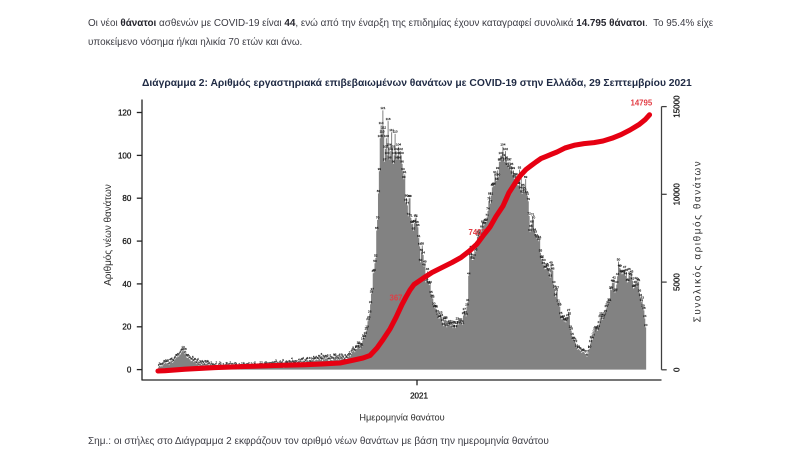 Image resolution: width=799 pixels, height=463 pixels. I want to click on svg-text: 95, so click(508, 164).